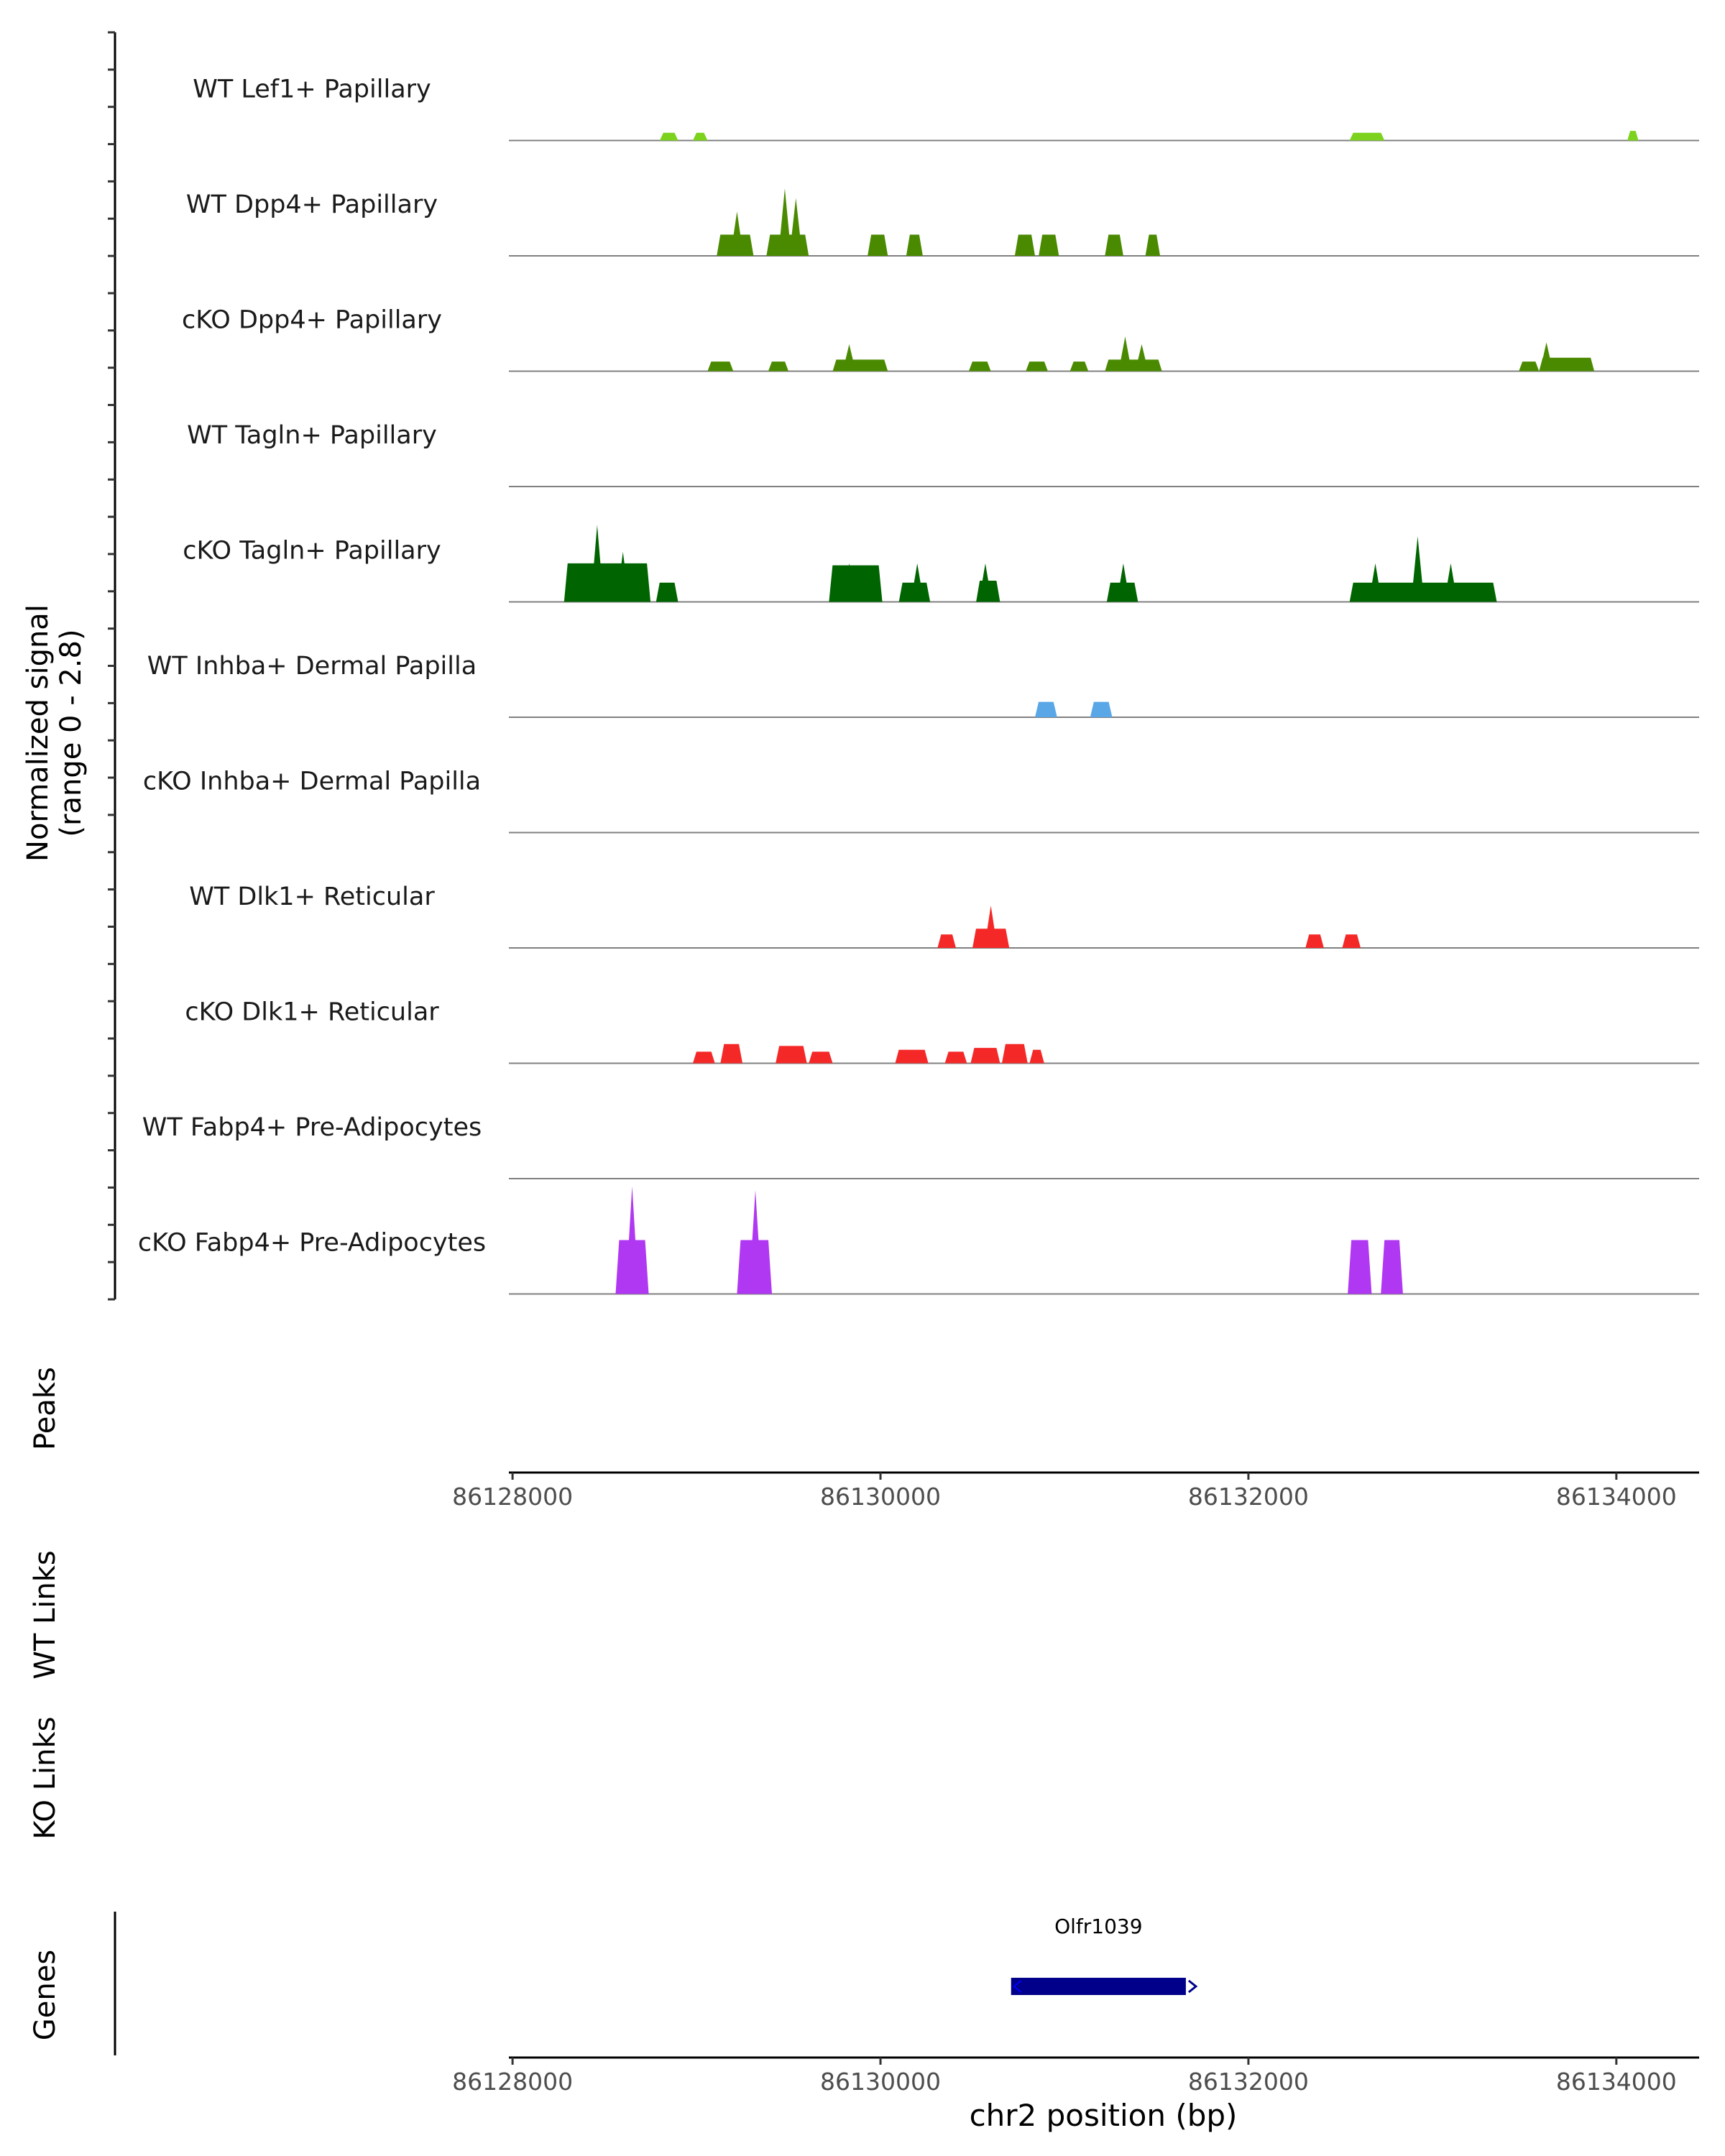  What do you see at coordinates (942, 223) in the screenshot?
I see `track: WT Dpp4+ Papillary` at bounding box center [942, 223].